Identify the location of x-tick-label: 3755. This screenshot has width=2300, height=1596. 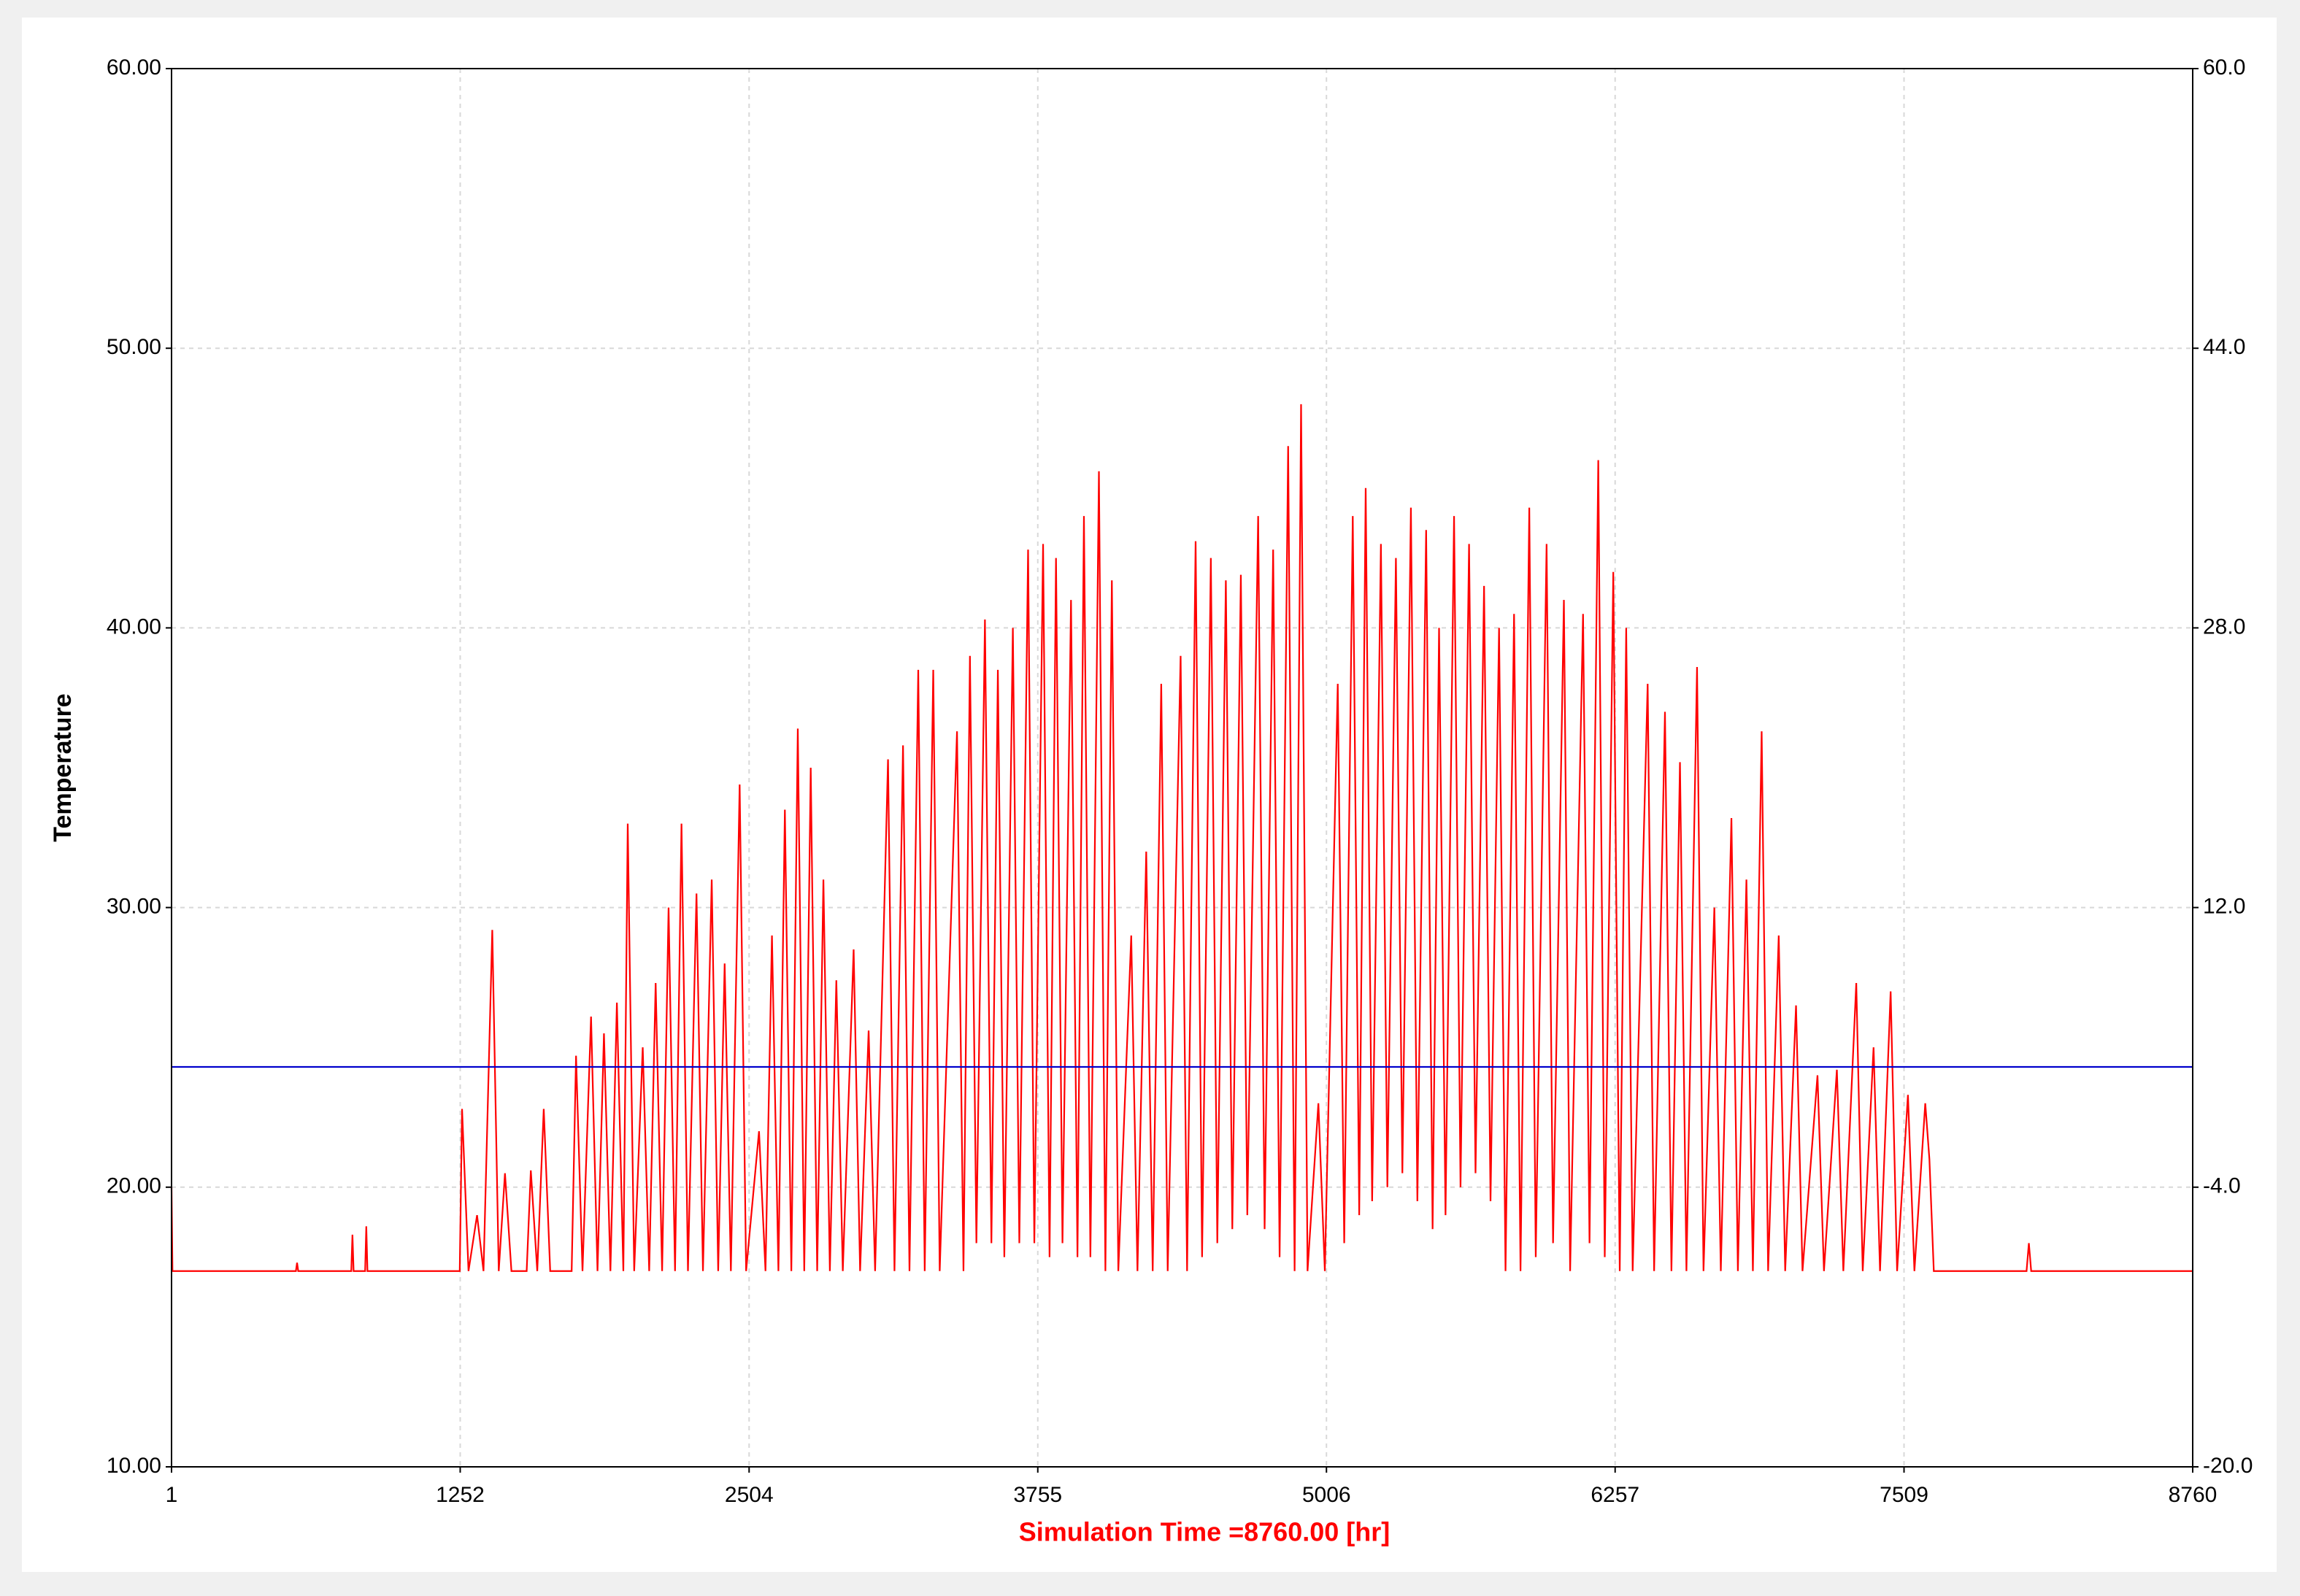
(1037, 1495).